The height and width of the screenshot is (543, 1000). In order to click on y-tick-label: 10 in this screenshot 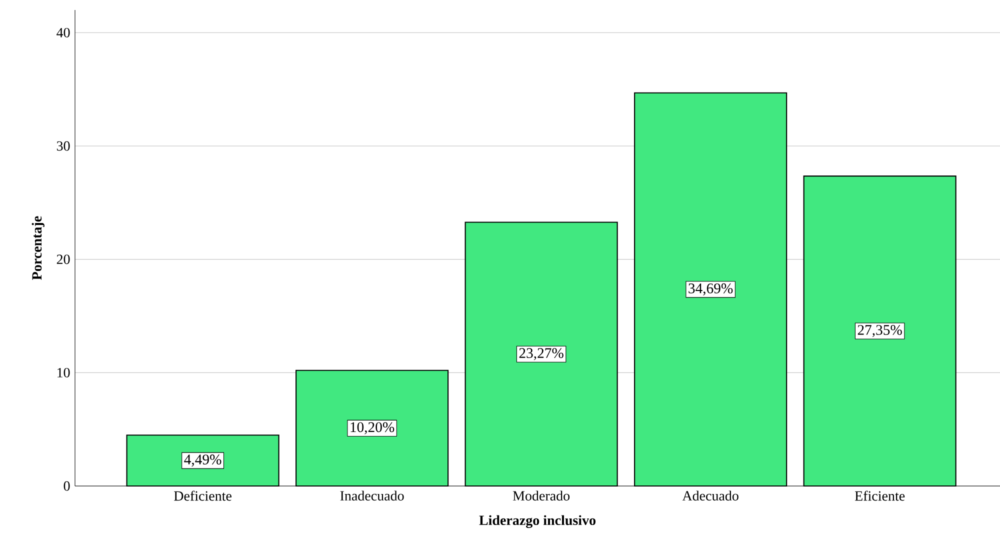, I will do `click(64, 373)`.